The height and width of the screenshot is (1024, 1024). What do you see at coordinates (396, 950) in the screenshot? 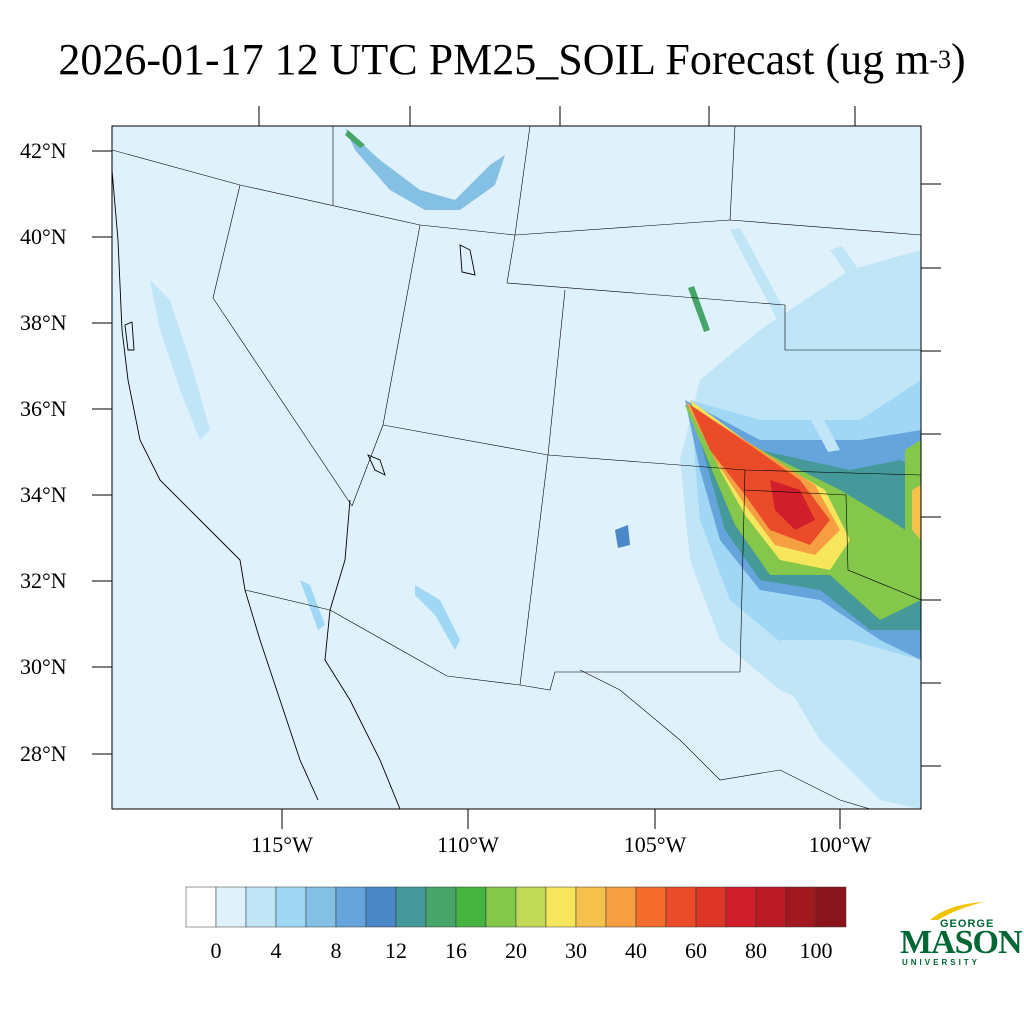
I see `colorbar-label: 12` at bounding box center [396, 950].